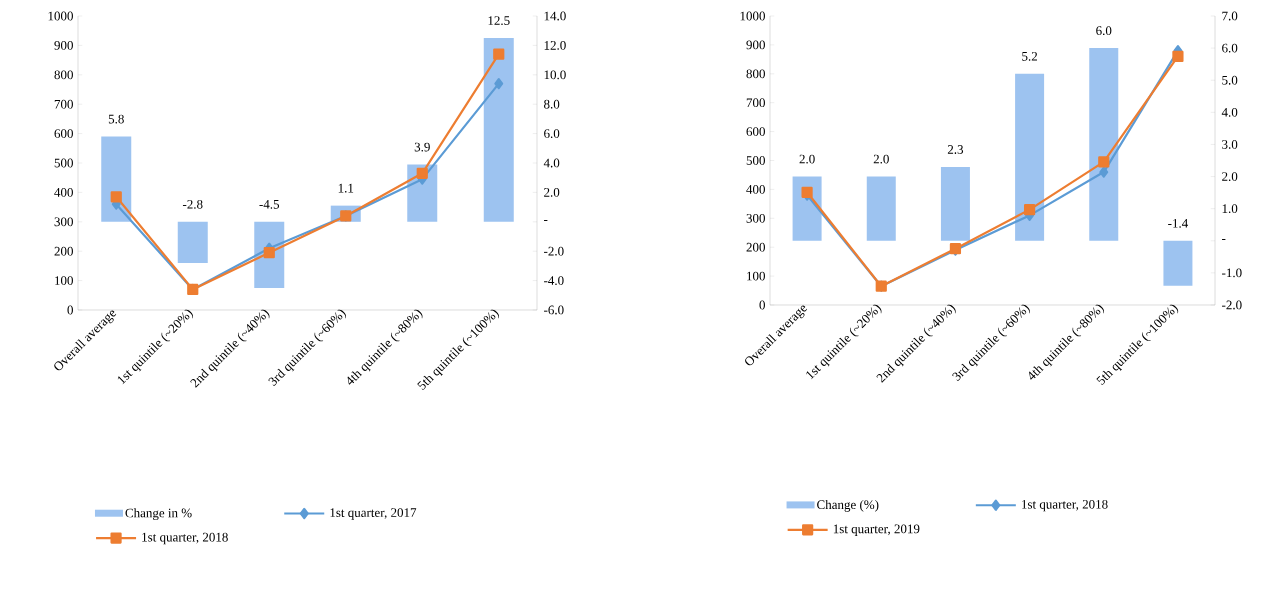 This screenshot has height=601, width=1282. Describe the element at coordinates (555, 75) in the screenshot. I see `y2-tick-label: 10.0` at that location.